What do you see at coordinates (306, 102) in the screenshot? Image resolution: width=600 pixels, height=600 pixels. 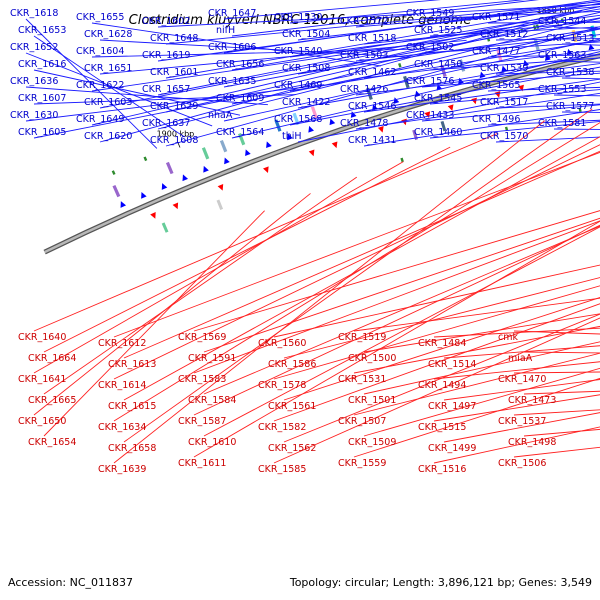 I see `gene-label: CKR_1422` at bounding box center [306, 102].